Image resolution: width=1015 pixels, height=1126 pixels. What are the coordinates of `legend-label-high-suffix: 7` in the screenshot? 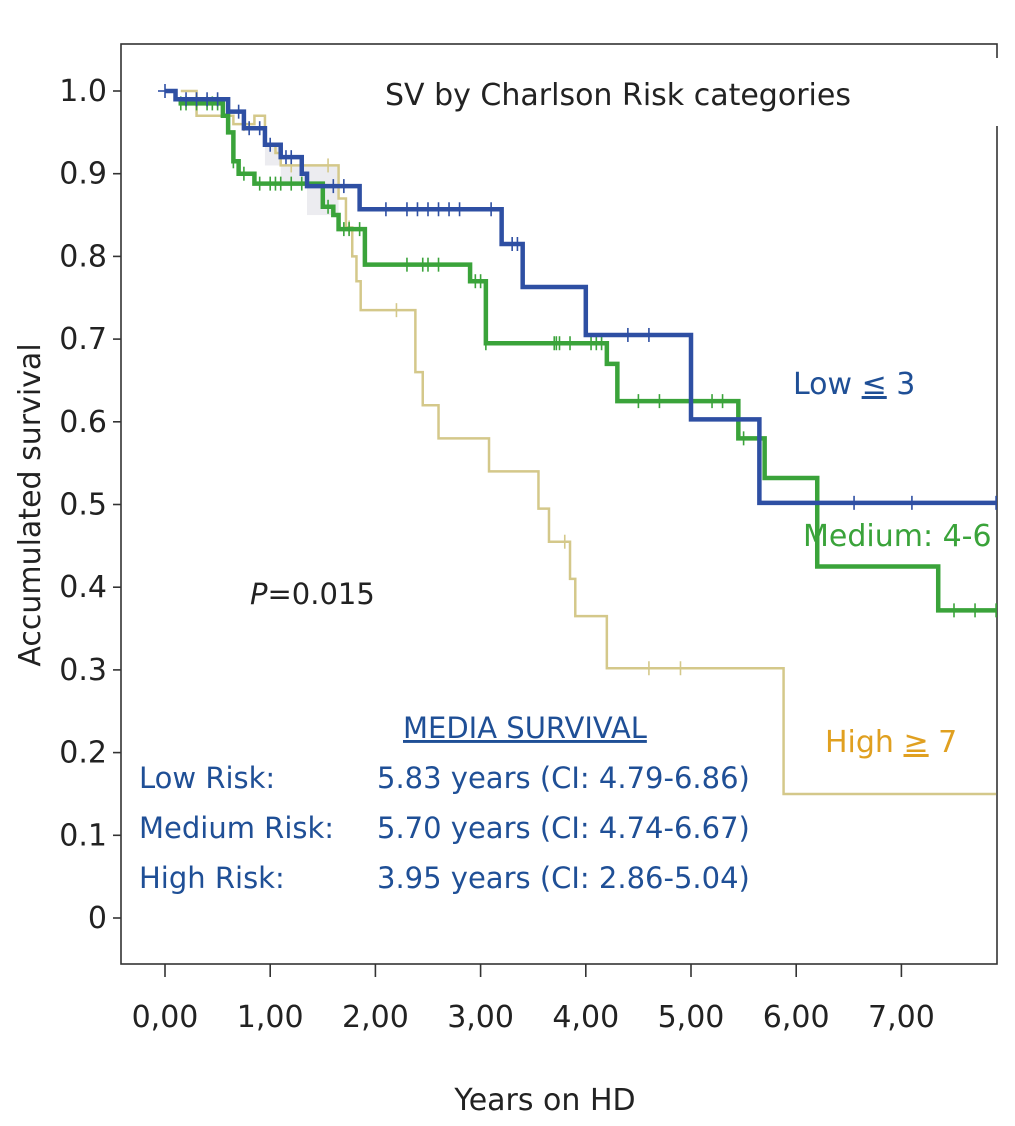 It's located at (943, 742).